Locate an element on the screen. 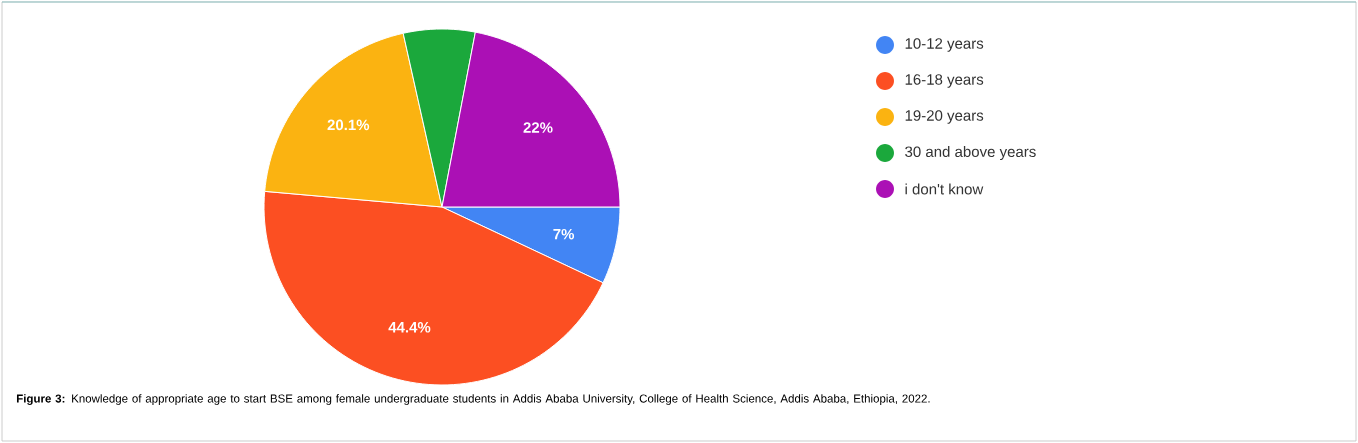 The image size is (1358, 443). legend-label: 10-12 years is located at coordinates (944, 45).